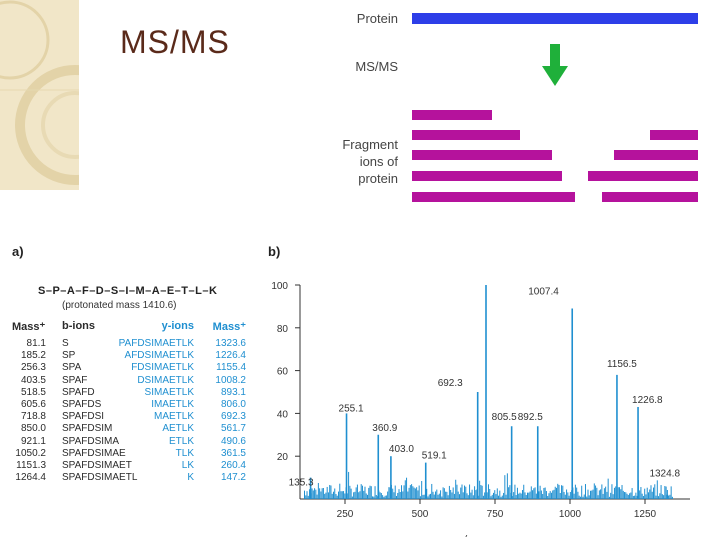 Image resolution: width=720 pixels, height=540 pixels. I want to click on y-ion-cell: K, so click(190, 478).